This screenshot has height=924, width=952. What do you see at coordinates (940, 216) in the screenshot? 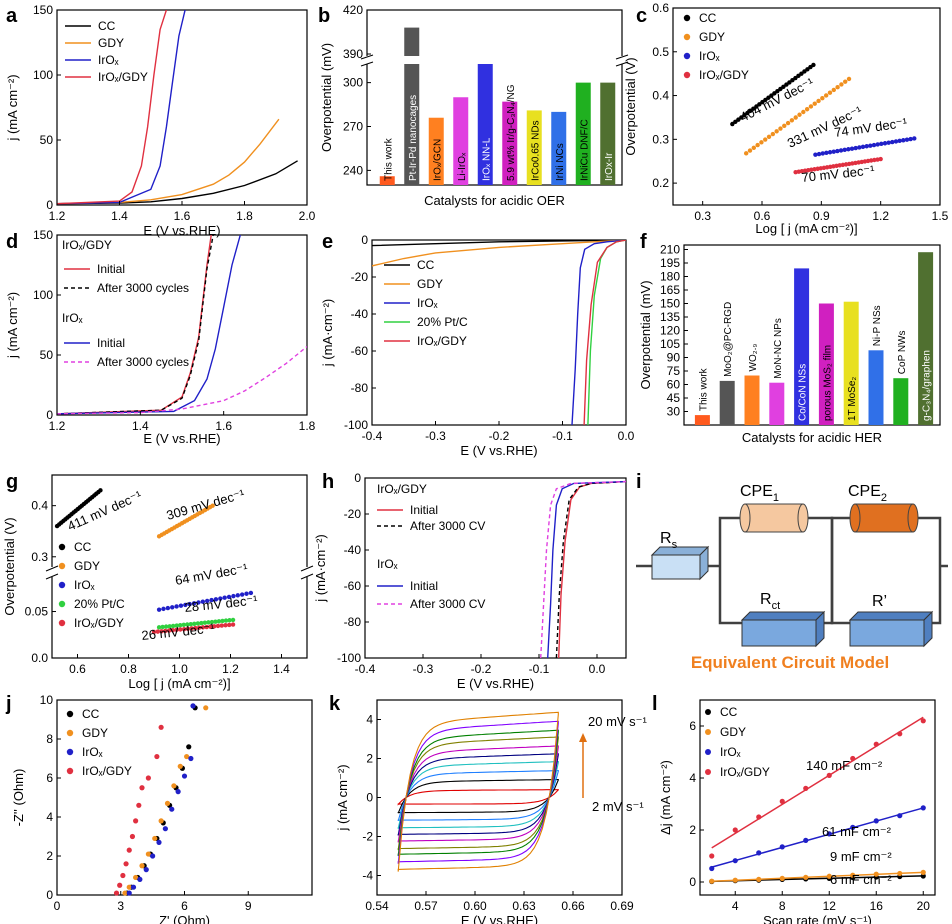
I see `x-tick-label: 1.5` at bounding box center [940, 216].